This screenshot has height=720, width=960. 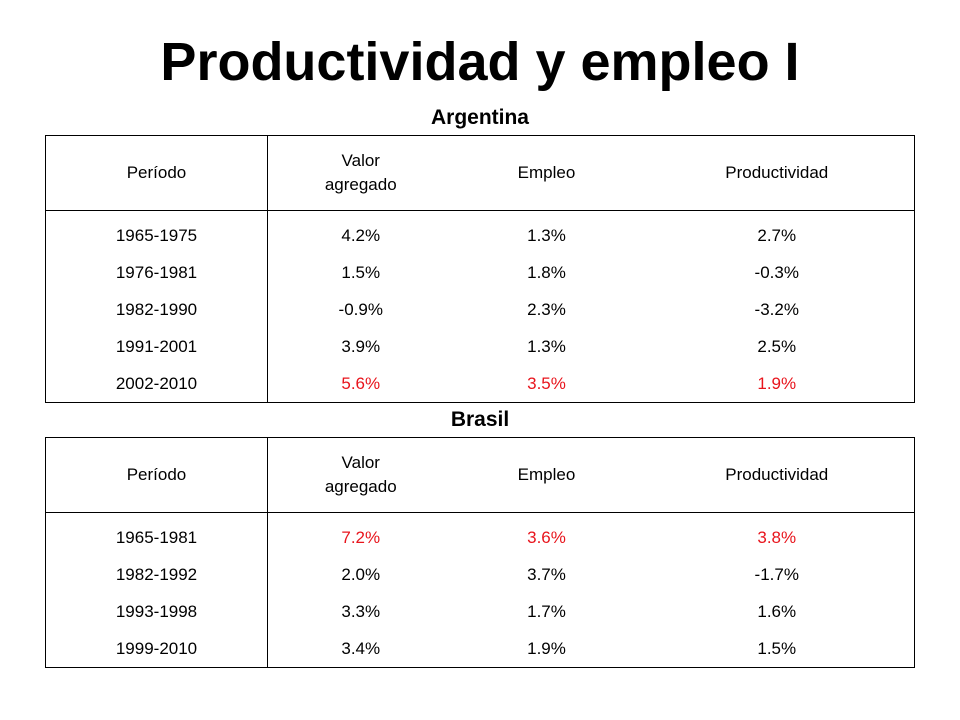 What do you see at coordinates (361, 235) in the screenshot?
I see `cell-valor-agregado: 4.2%` at bounding box center [361, 235].